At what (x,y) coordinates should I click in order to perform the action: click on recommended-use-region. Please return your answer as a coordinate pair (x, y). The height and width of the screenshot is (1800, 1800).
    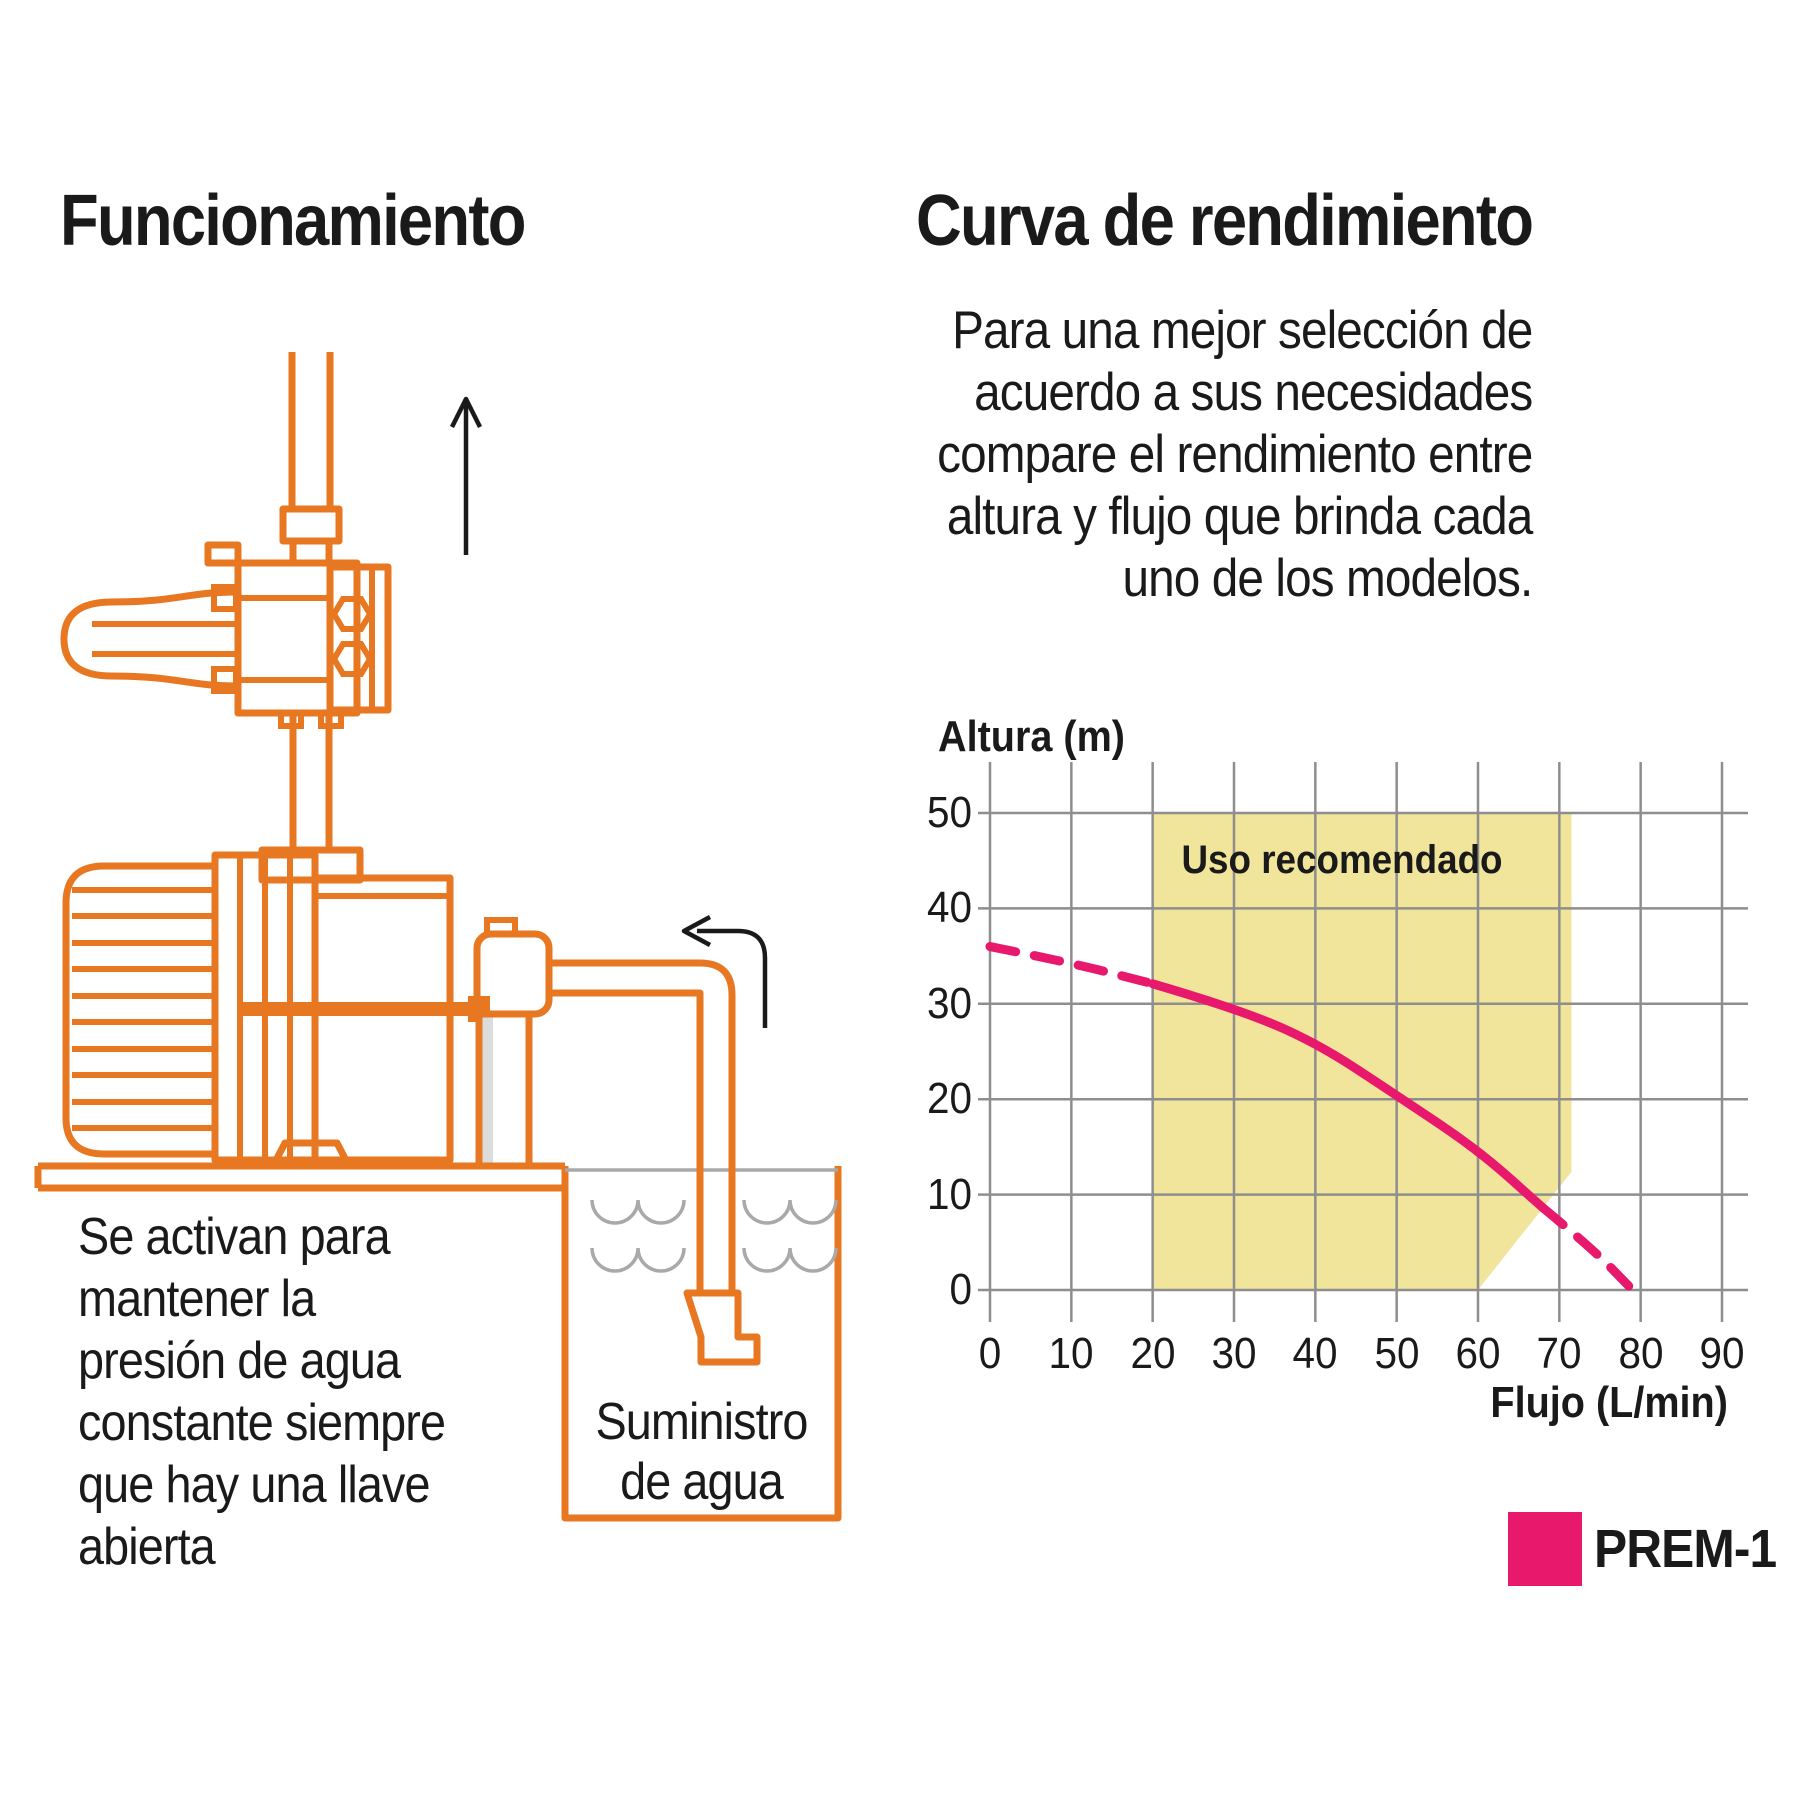
    Looking at the image, I should click on (1362, 1051).